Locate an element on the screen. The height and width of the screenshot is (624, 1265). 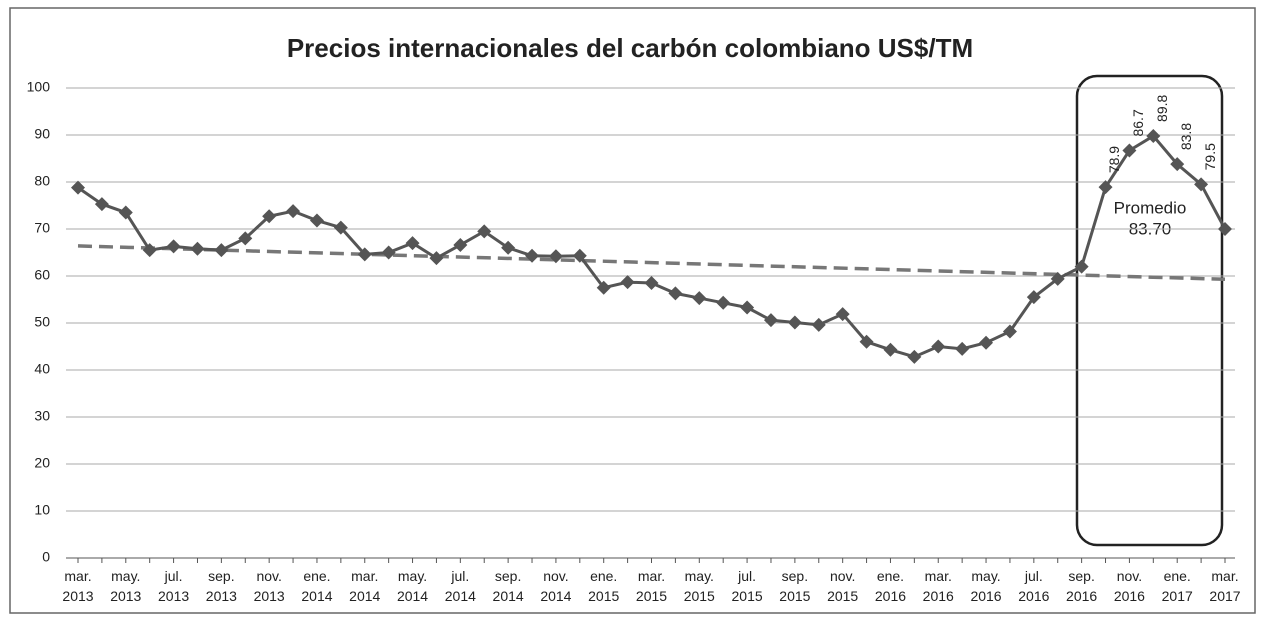
y-tick-label: 60 is located at coordinates (42, 275).